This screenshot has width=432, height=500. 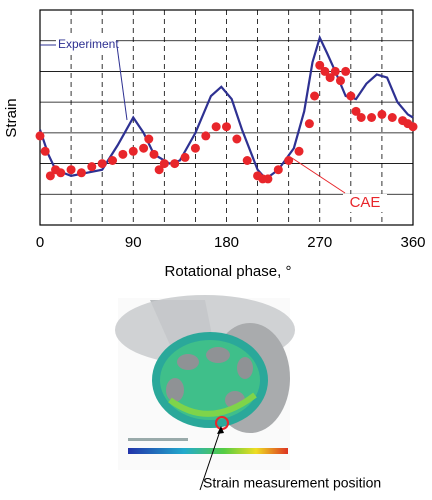 What do you see at coordinates (319, 242) in the screenshot?
I see `x-tick-label: 270` at bounding box center [319, 242].